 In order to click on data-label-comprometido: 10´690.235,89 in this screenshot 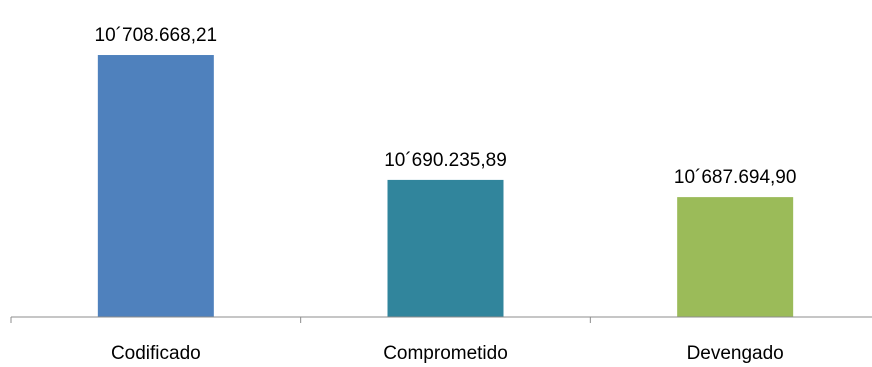, I will do `click(445, 160)`.